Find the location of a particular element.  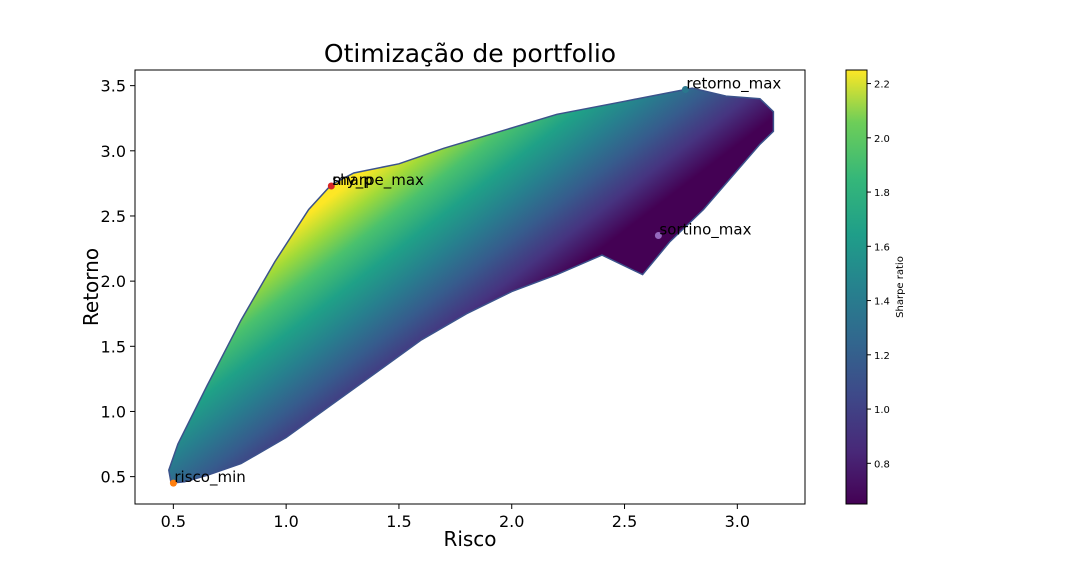

colorbar-tick-label: 2.2 is located at coordinates (882, 85).